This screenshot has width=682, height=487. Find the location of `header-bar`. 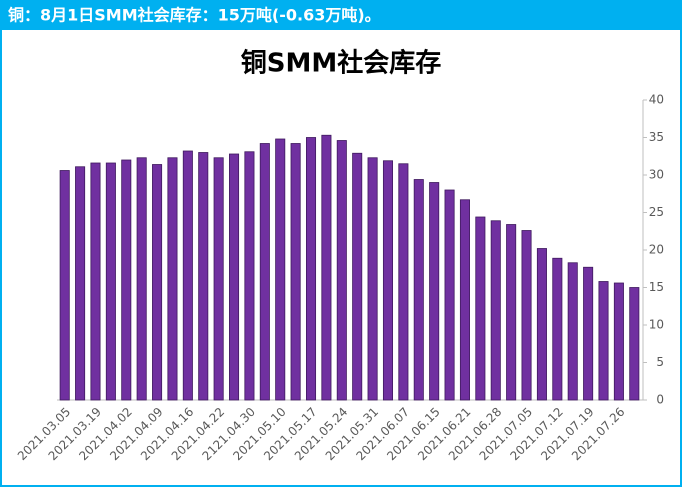

header-bar is located at coordinates (341, 15).